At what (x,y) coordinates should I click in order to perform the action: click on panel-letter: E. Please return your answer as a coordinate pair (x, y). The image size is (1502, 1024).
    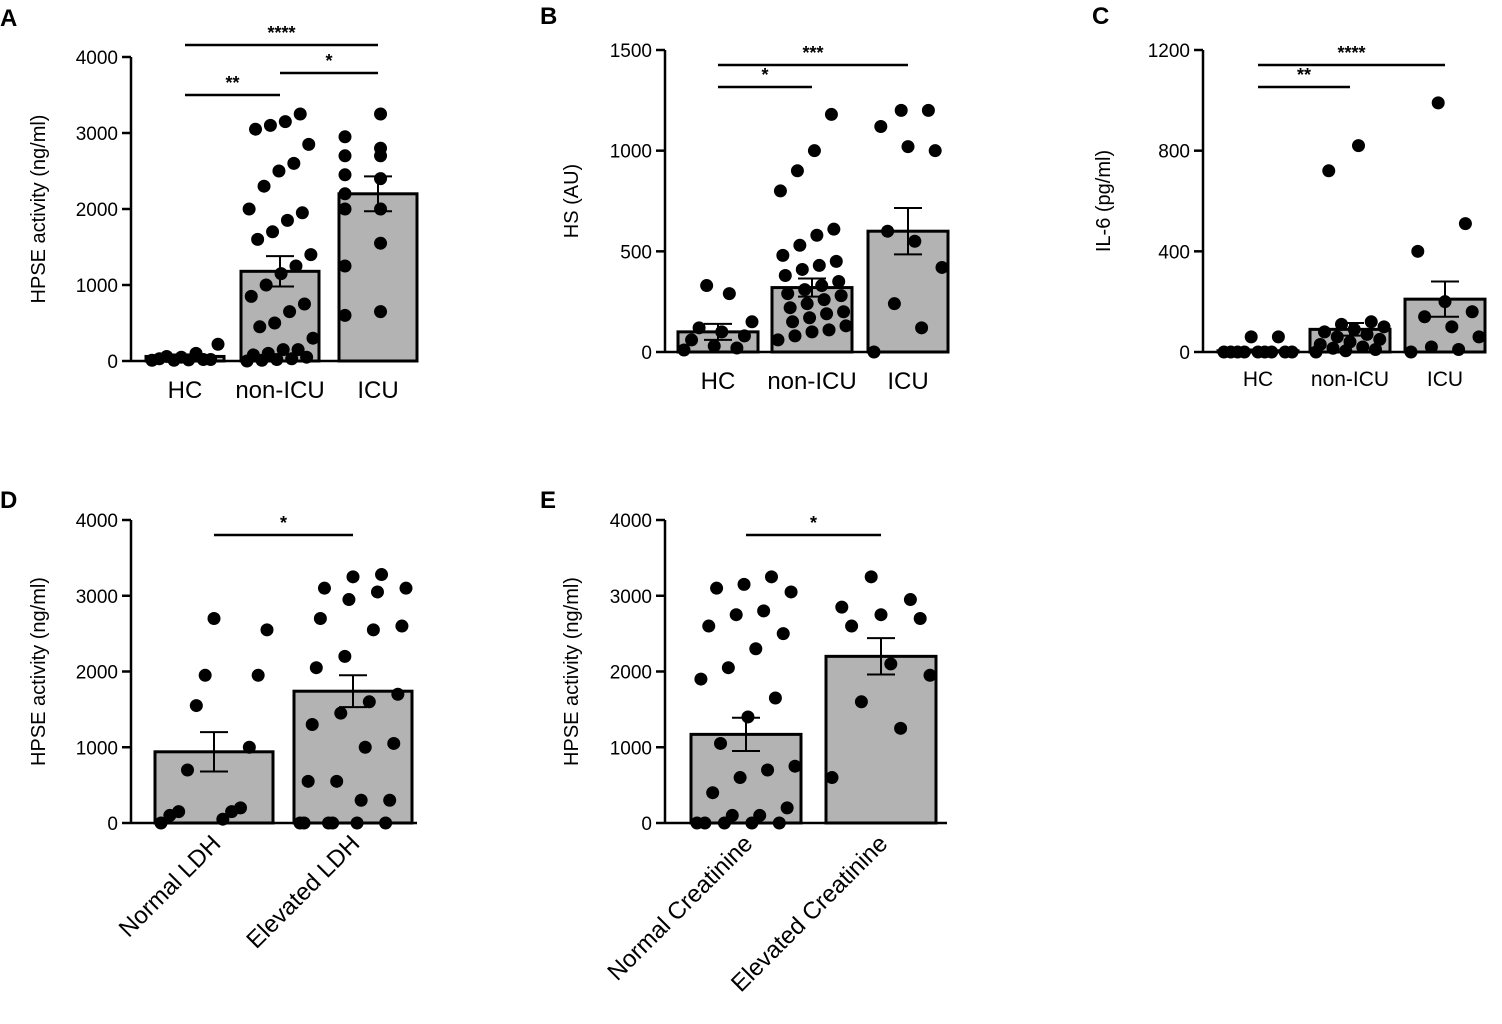
    Looking at the image, I should click on (548, 500).